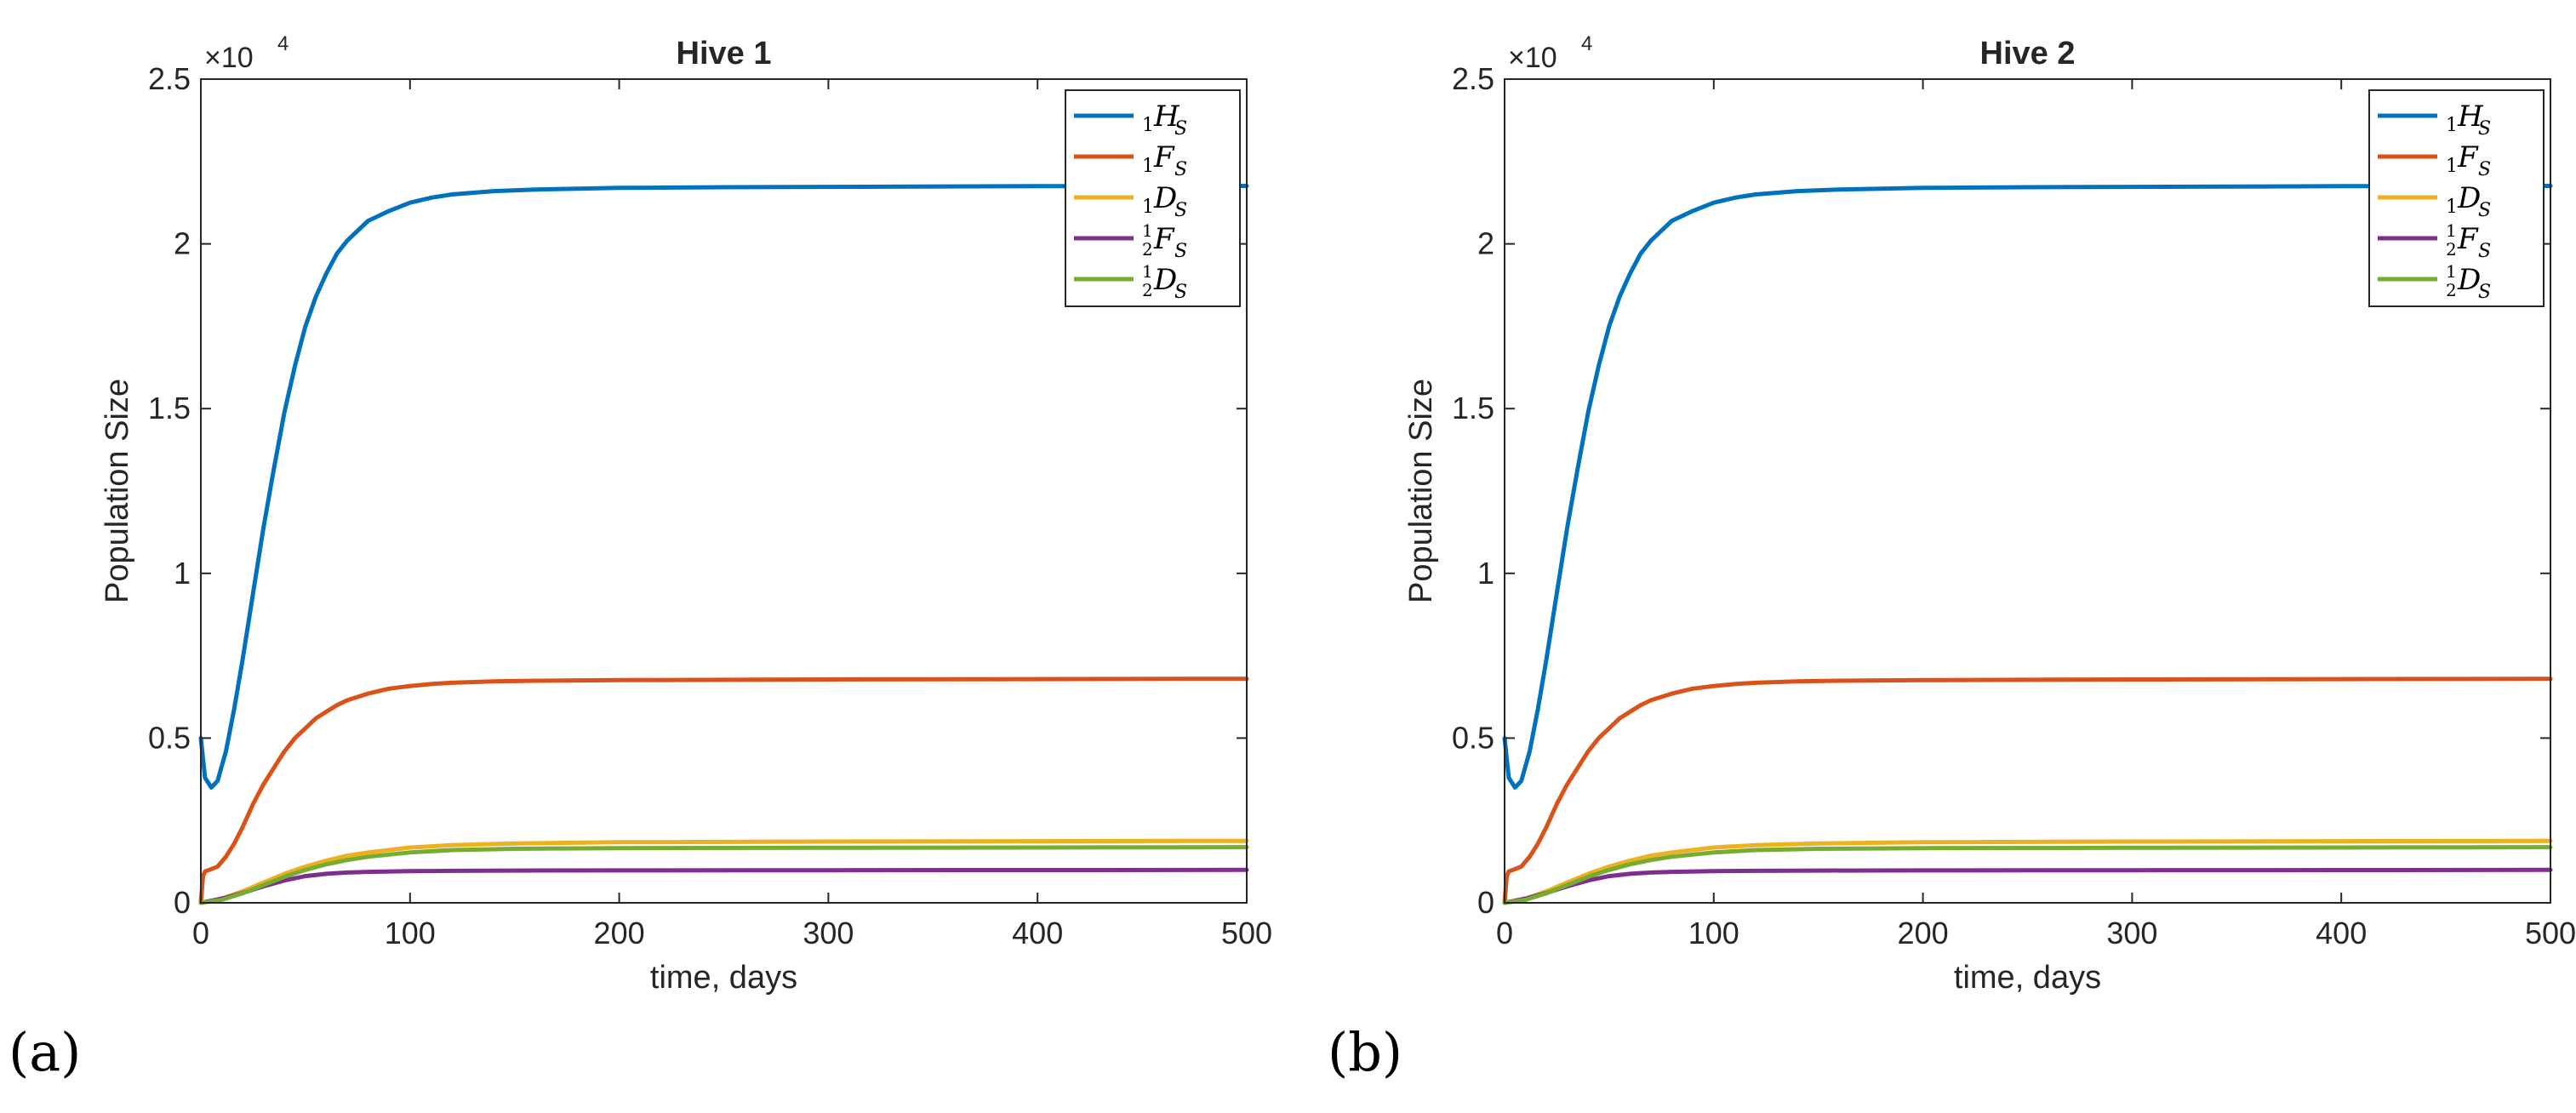 The height and width of the screenshot is (1113, 2576). What do you see at coordinates (2028, 53) in the screenshot?
I see `chart-title: Hive 2` at bounding box center [2028, 53].